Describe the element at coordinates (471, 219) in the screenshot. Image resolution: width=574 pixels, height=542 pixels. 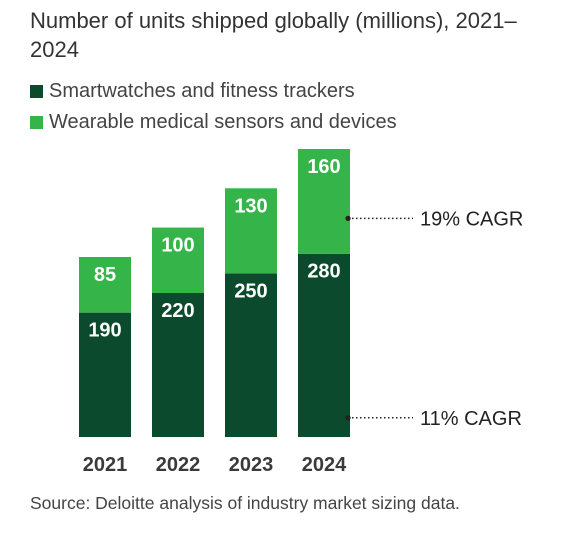
I see `cagr-label-medical-devices: 19% CAGR` at that location.